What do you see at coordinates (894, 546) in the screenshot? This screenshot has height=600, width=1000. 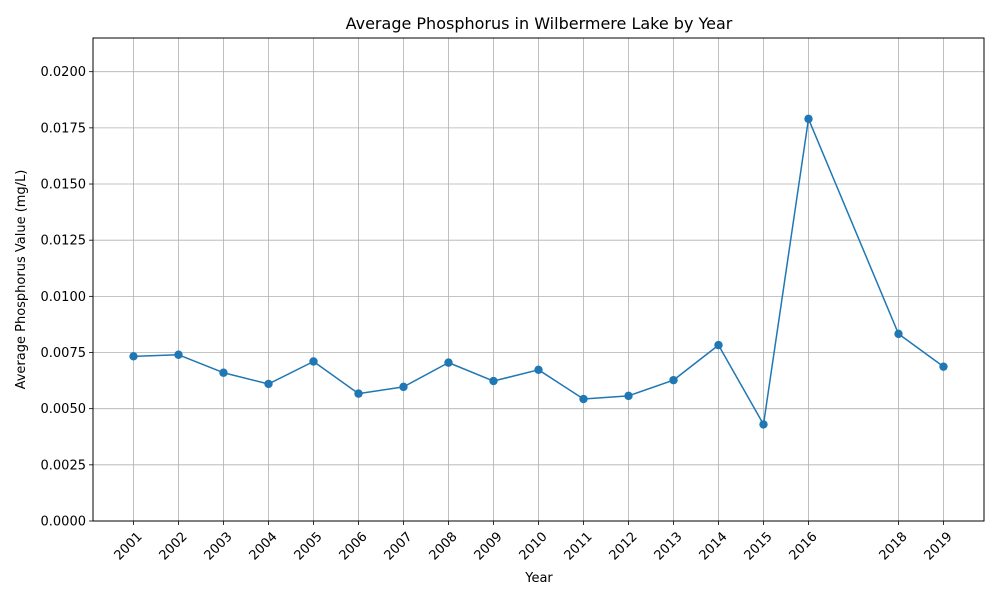 I see `x-tick-label: 2018` at bounding box center [894, 546].